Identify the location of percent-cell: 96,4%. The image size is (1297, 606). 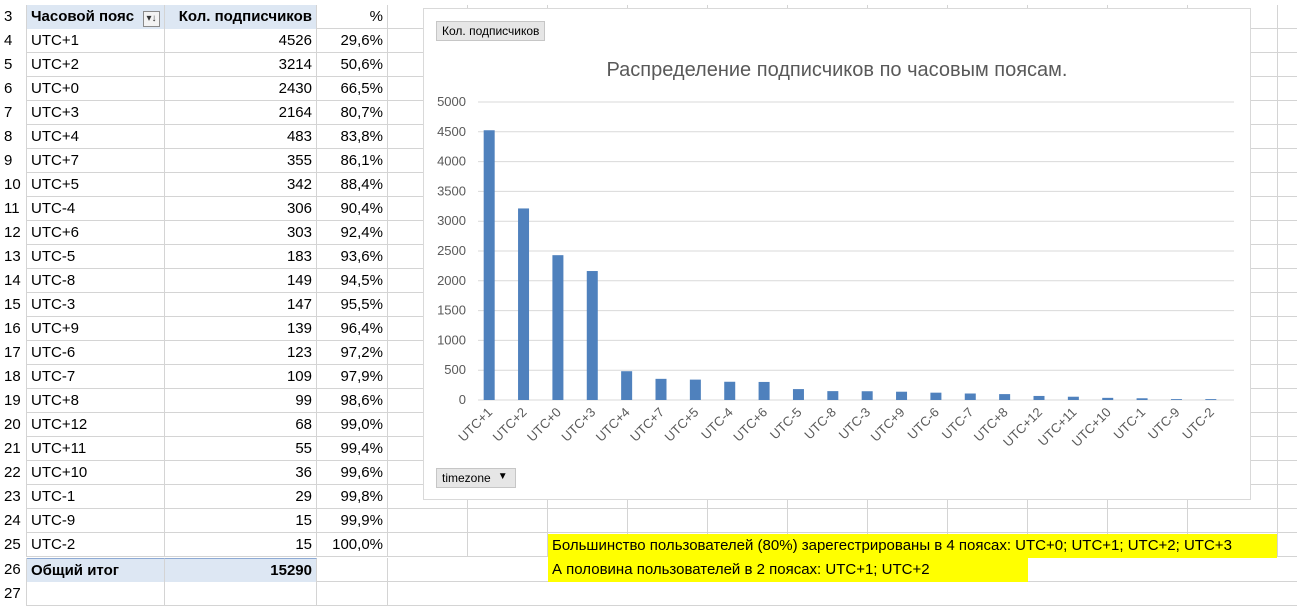
(352, 329).